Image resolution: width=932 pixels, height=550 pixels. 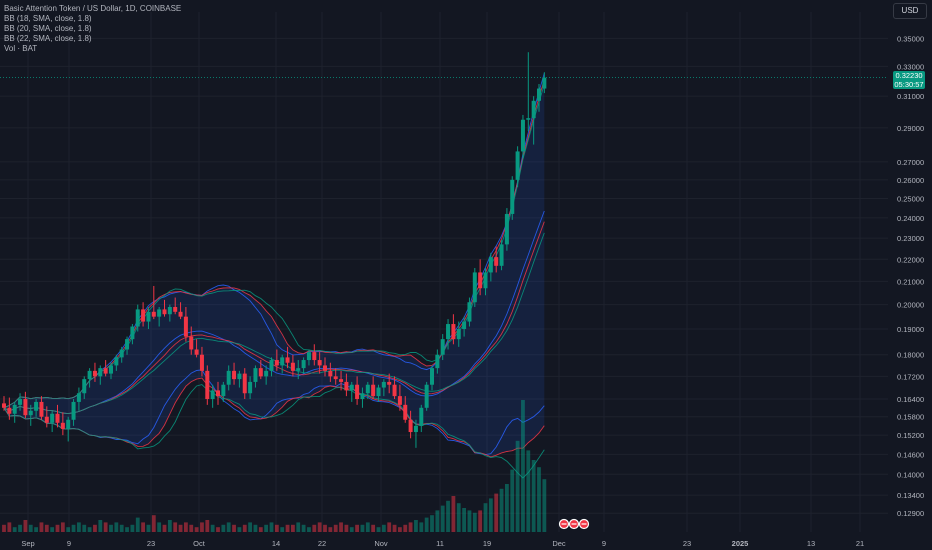 What do you see at coordinates (910, 259) in the screenshot?
I see `y-tick-label: 0.22000` at bounding box center [910, 259].